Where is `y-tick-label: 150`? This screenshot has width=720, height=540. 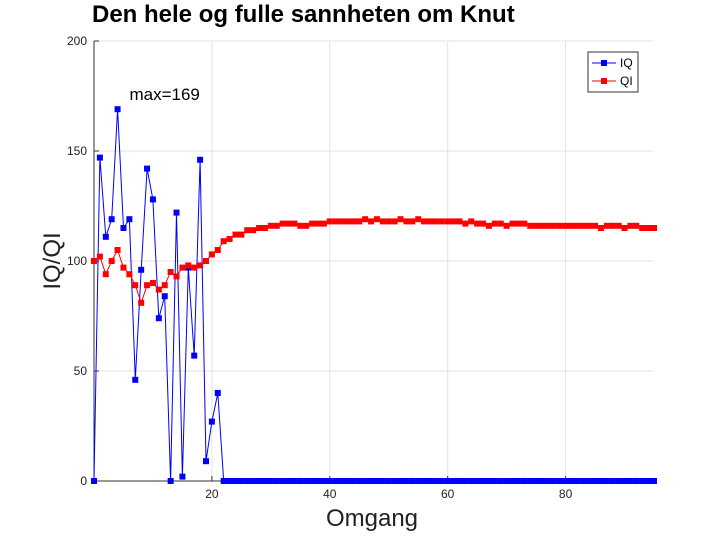 y-tick-label: 150 is located at coordinates (77, 151).